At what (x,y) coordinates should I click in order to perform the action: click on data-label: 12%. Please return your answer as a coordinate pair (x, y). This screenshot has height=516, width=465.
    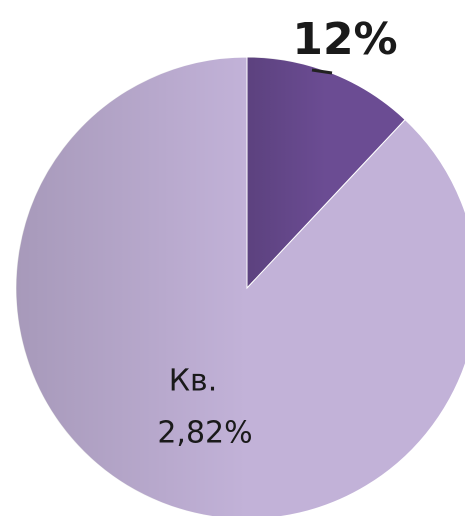
    Looking at the image, I should click on (344, 39).